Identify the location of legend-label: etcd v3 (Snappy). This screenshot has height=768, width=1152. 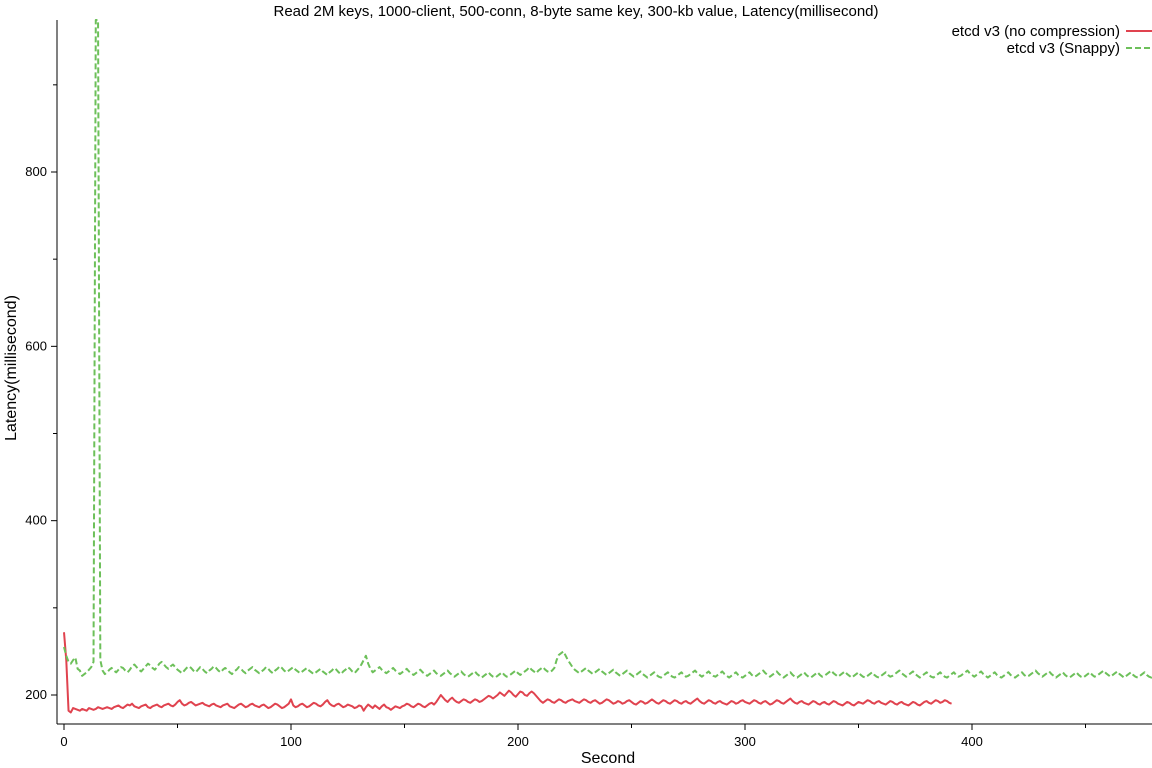
(1063, 48).